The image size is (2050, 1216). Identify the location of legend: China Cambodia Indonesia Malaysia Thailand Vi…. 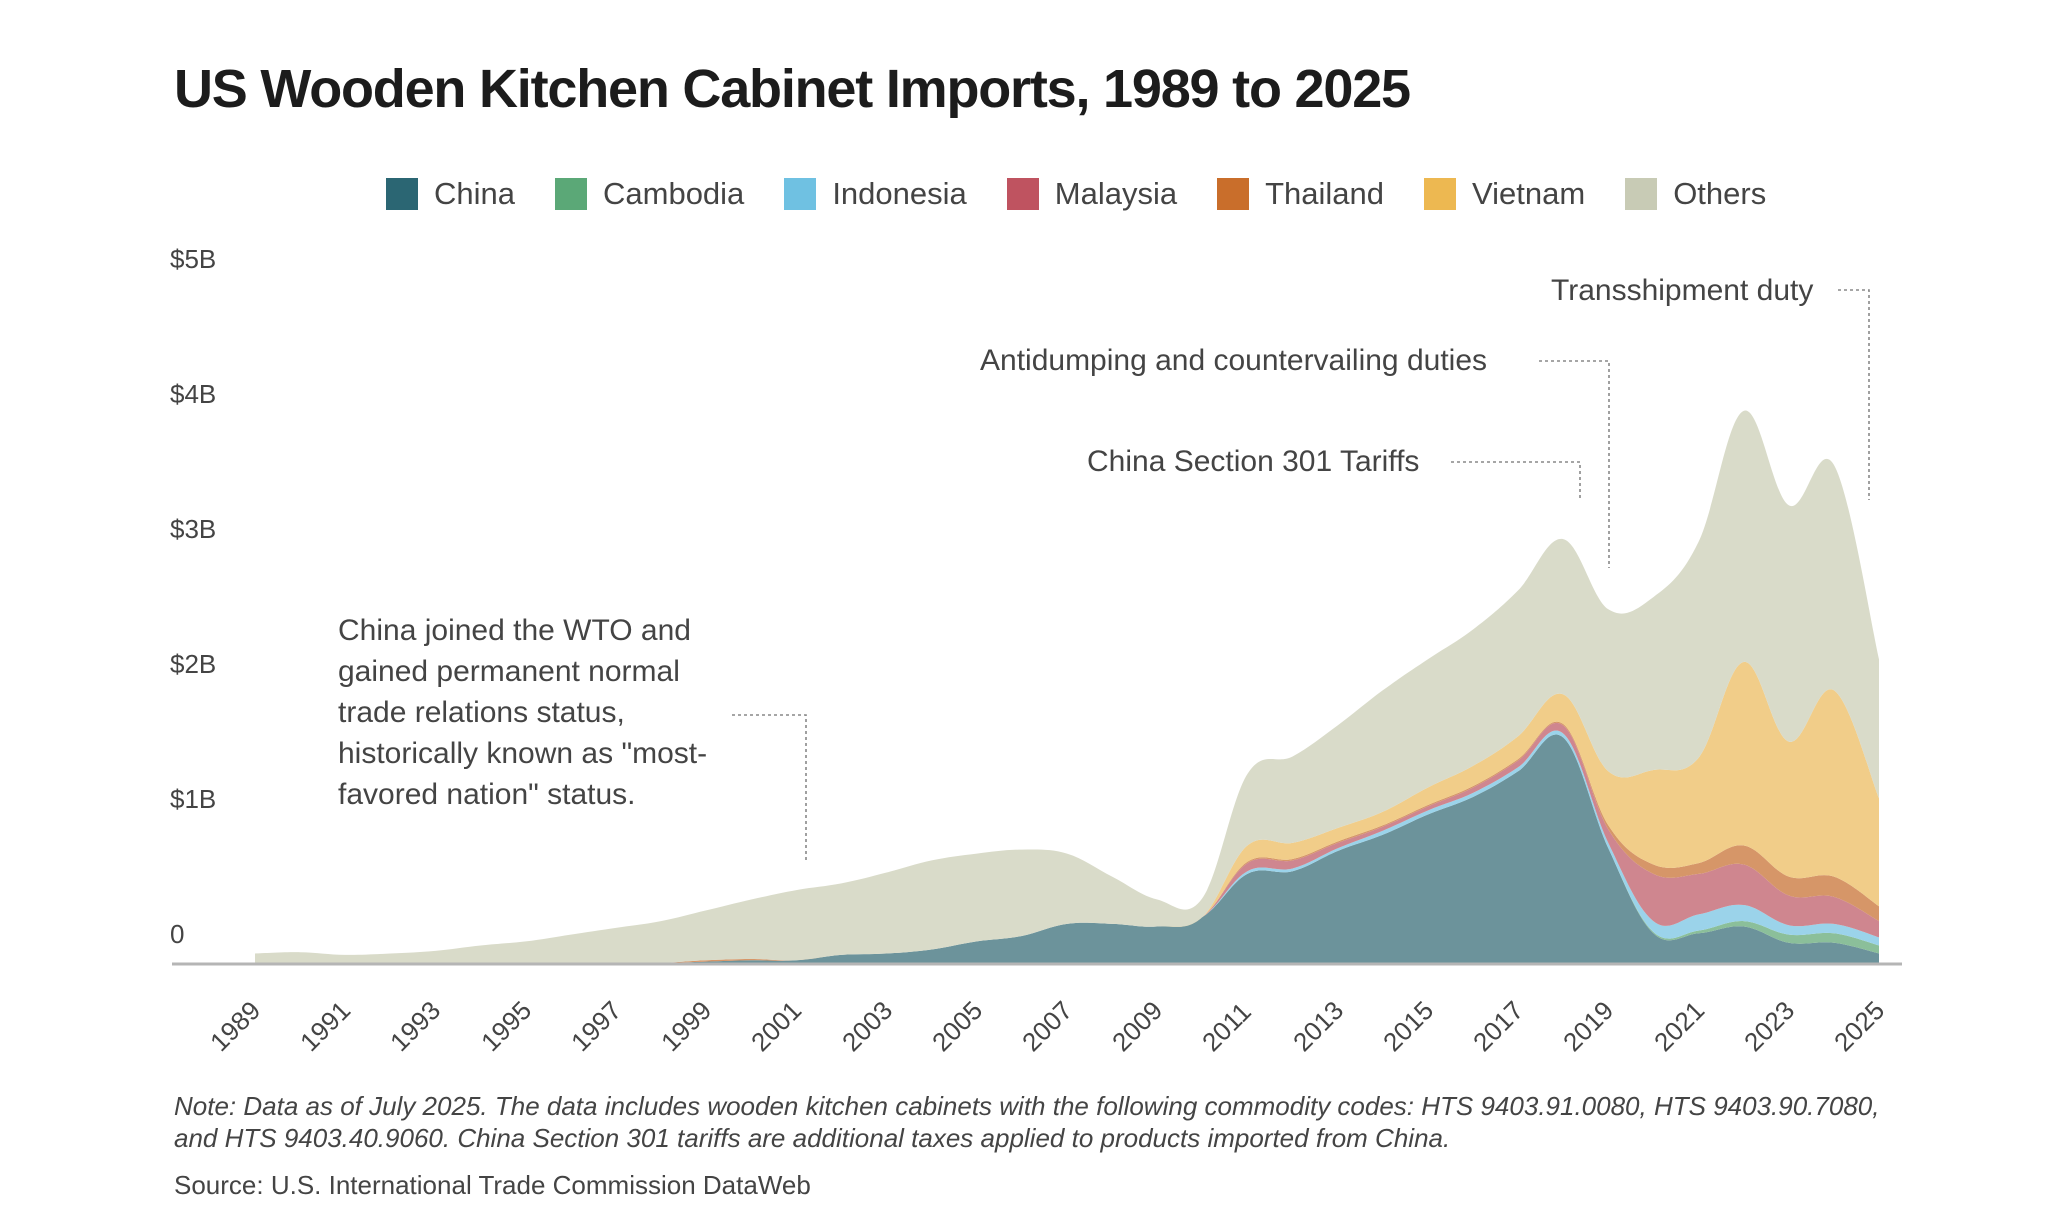
(1096, 194).